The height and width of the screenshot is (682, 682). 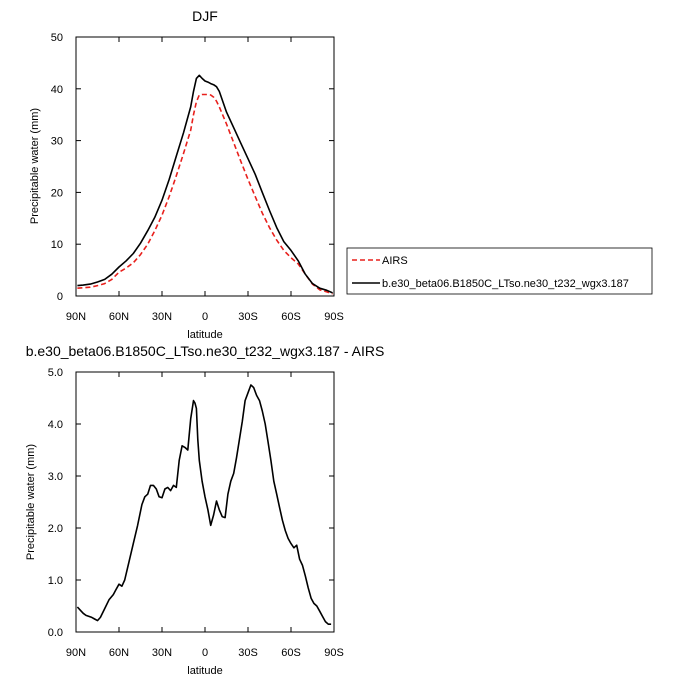 What do you see at coordinates (162, 317) in the screenshot?
I see `top-chart-x-tick-label: 30N` at bounding box center [162, 317].